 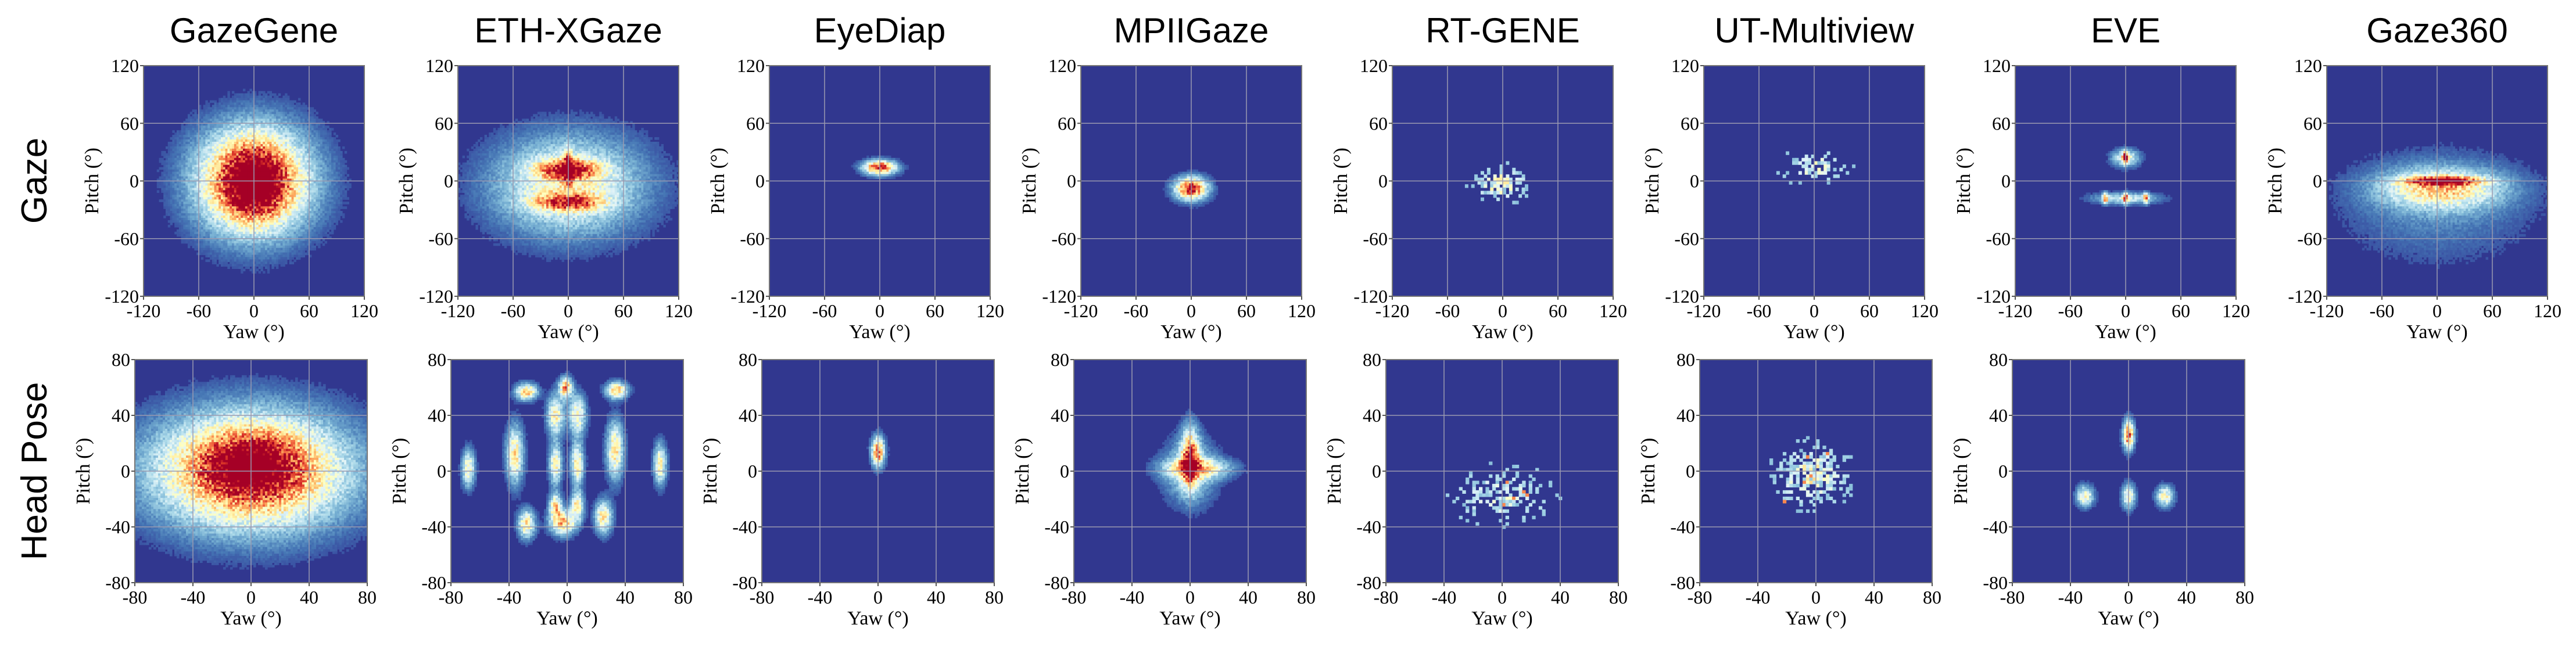 What do you see at coordinates (35, 471) in the screenshot?
I see `row-label: Head Pose` at bounding box center [35, 471].